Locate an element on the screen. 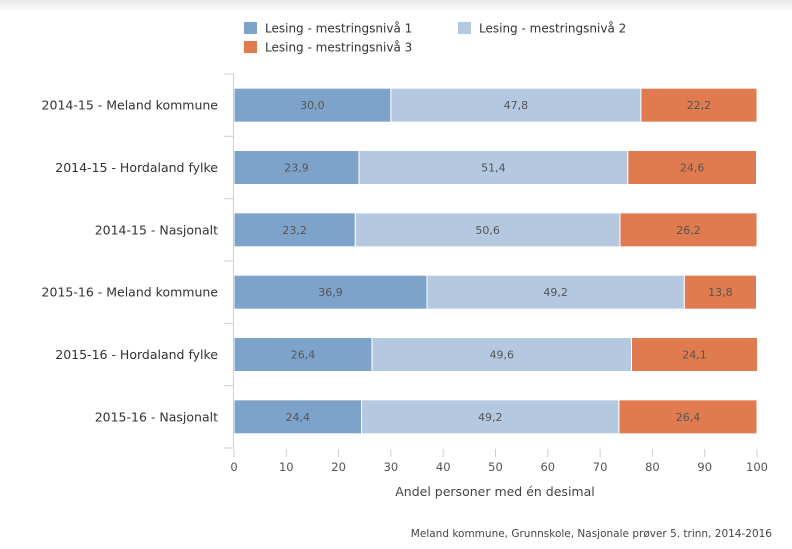  x-tick-label: 60 is located at coordinates (547, 467).